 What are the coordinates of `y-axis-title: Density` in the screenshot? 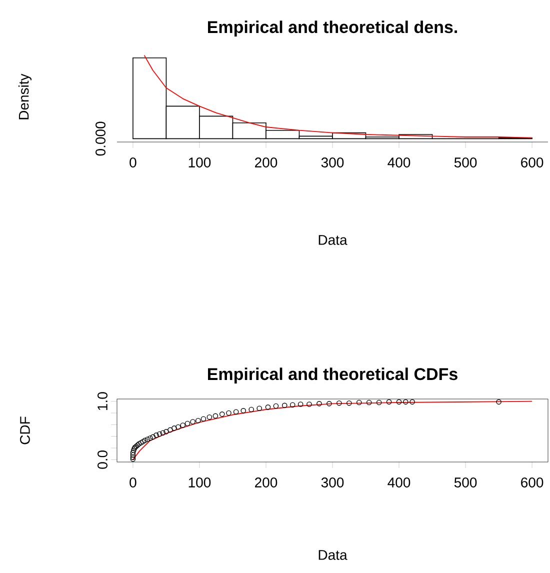 It's located at (25, 97).